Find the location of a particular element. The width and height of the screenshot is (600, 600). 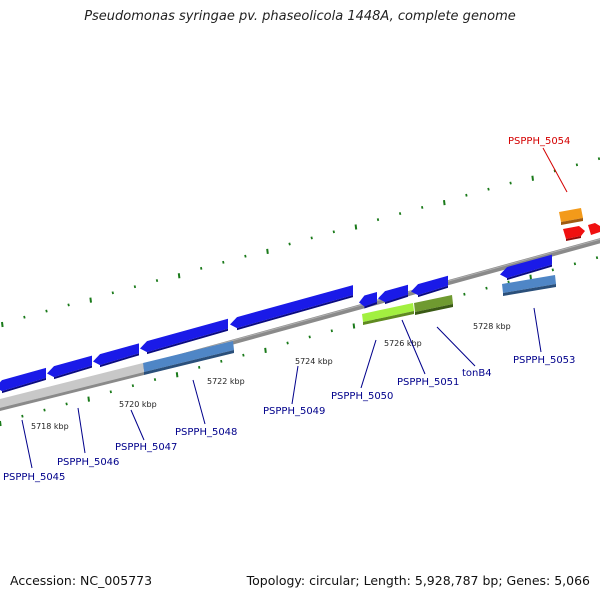

gene-label-pspph-5046: PSPPH_5046 is located at coordinates (88, 462).